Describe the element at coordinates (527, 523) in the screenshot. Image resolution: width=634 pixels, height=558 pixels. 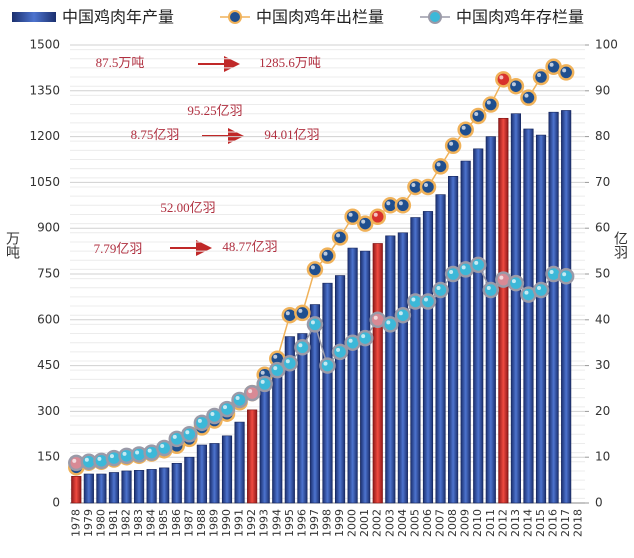
I see `x-tick-label: 2014` at that location.